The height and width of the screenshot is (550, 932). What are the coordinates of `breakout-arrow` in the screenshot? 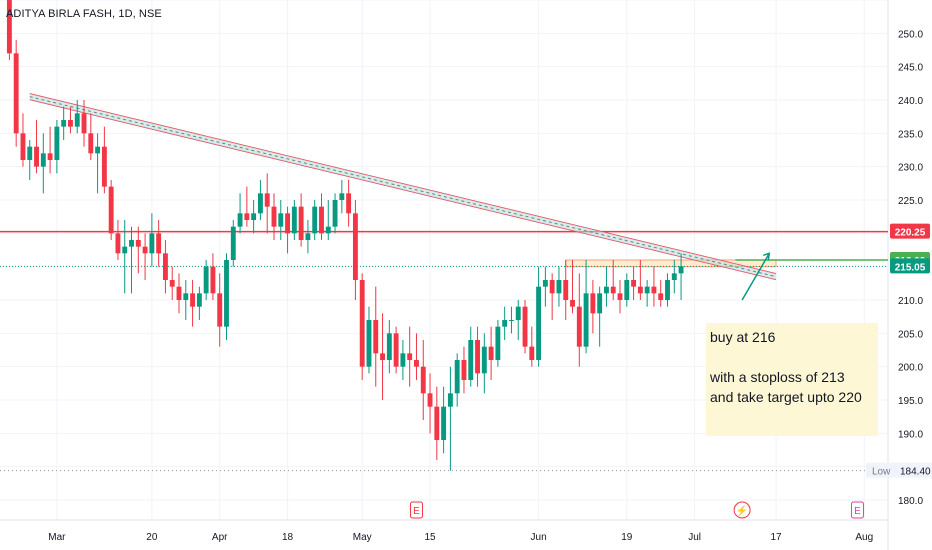 It's located at (755, 276).